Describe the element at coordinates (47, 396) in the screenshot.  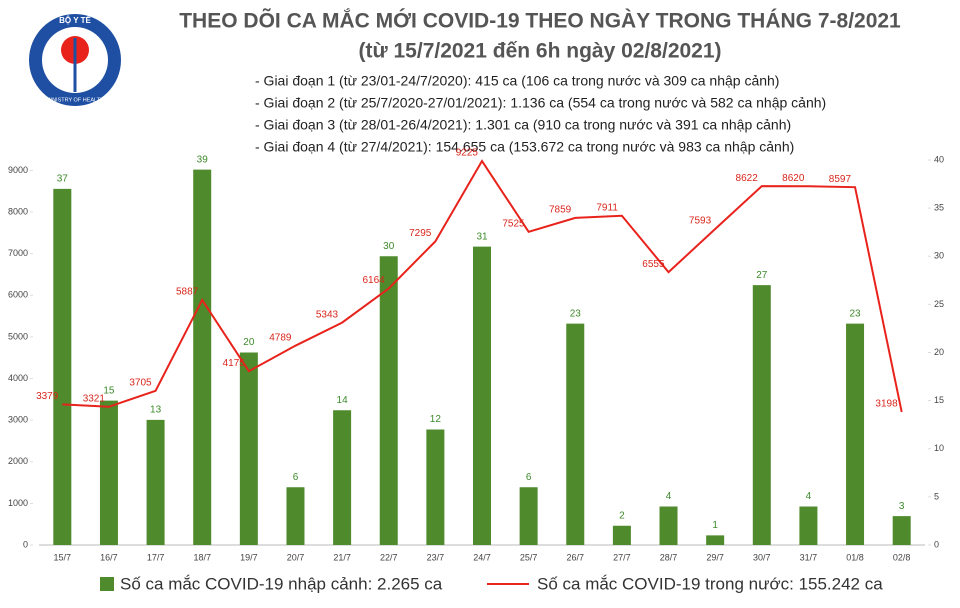
I see `line-label: 3379` at that location.